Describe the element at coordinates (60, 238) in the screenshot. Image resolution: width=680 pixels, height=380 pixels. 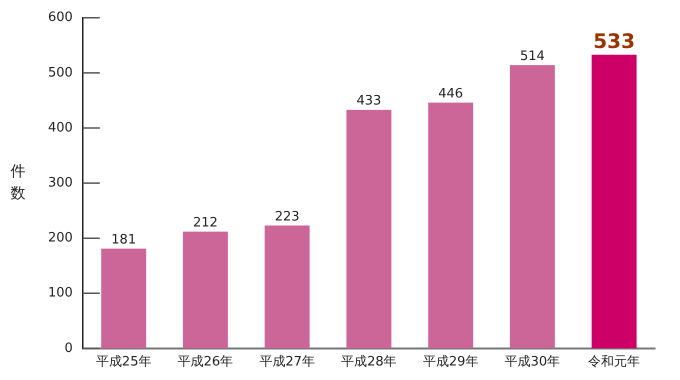
I see `y-tick-label: 200` at that location.